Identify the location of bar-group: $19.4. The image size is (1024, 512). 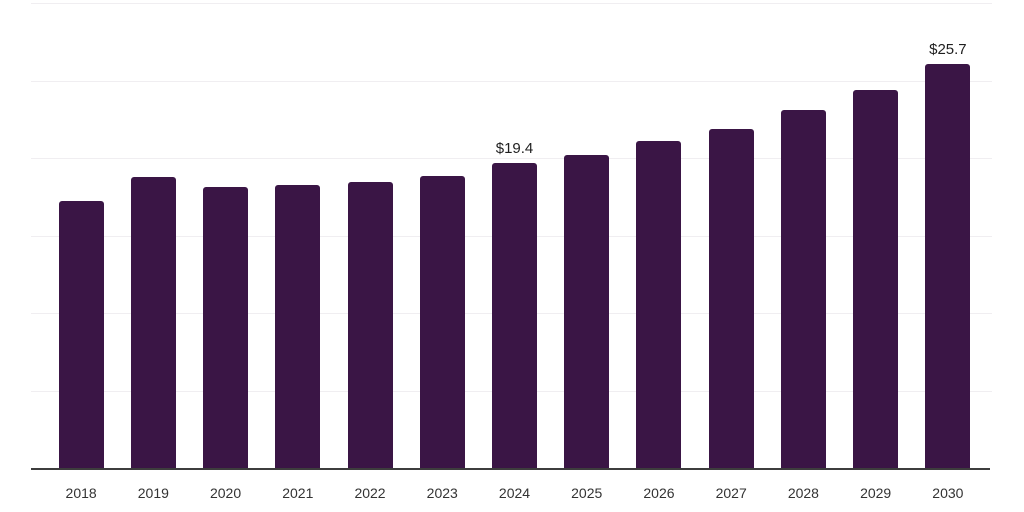
(514, 304).